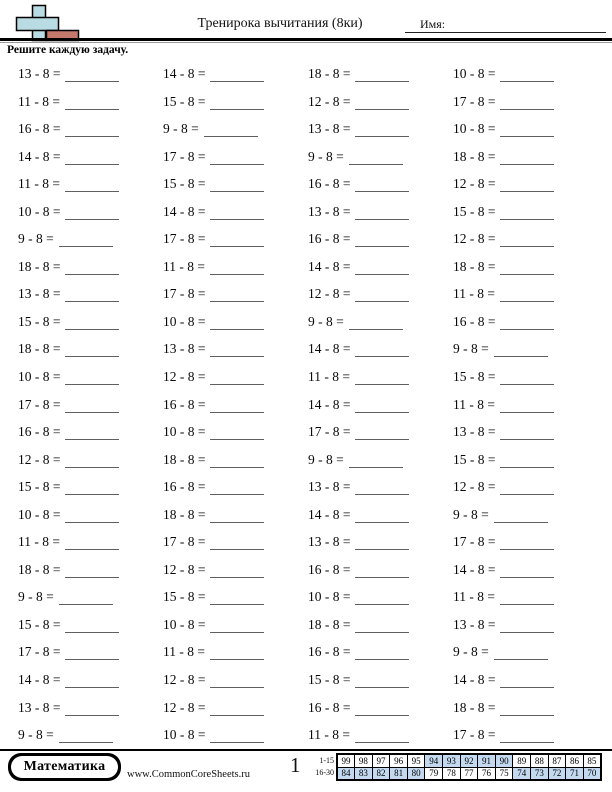 This screenshot has height=792, width=612. Describe the element at coordinates (505, 32) in the screenshot. I see `name-input-line` at that location.